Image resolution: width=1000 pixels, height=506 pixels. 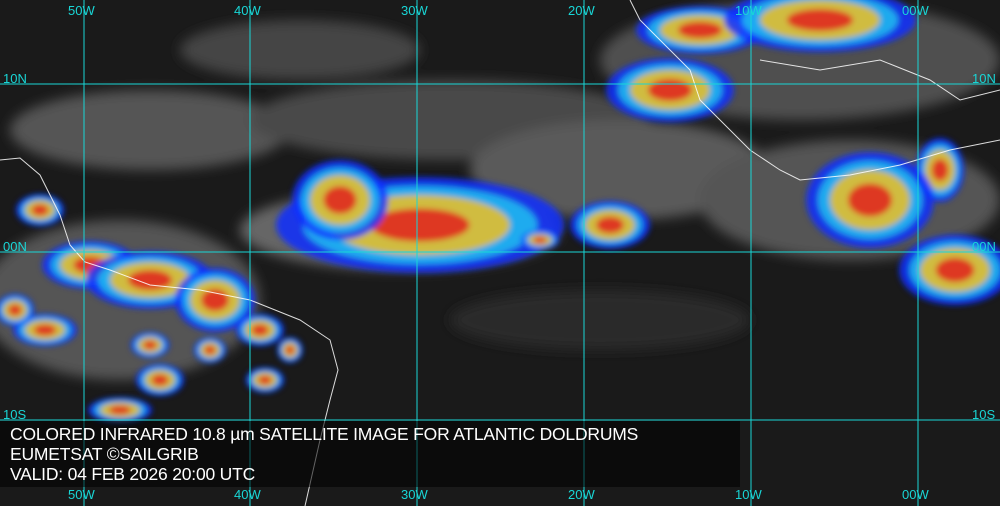 I want to click on longitude-label-bottom: 20W, so click(x=581, y=494).